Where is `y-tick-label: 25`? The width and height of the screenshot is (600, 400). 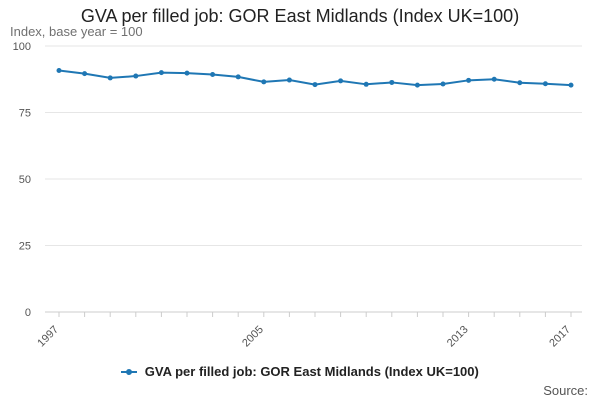 y-tick-label: 25 is located at coordinates (25, 247).